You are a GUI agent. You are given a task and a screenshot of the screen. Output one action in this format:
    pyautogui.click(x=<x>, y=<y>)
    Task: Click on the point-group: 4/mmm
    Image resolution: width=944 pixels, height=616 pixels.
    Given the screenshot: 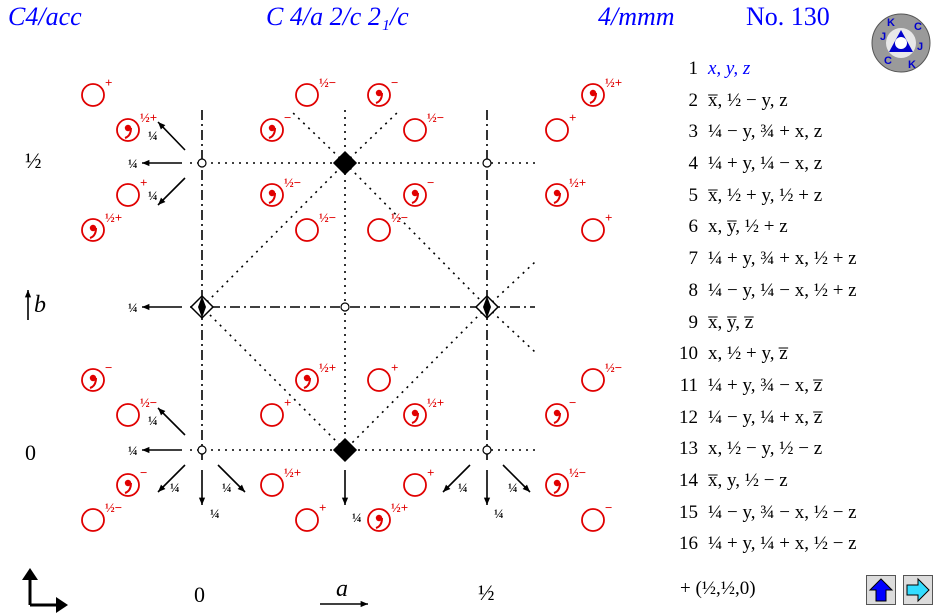 What is the action you would take?
    pyautogui.click(x=636, y=16)
    